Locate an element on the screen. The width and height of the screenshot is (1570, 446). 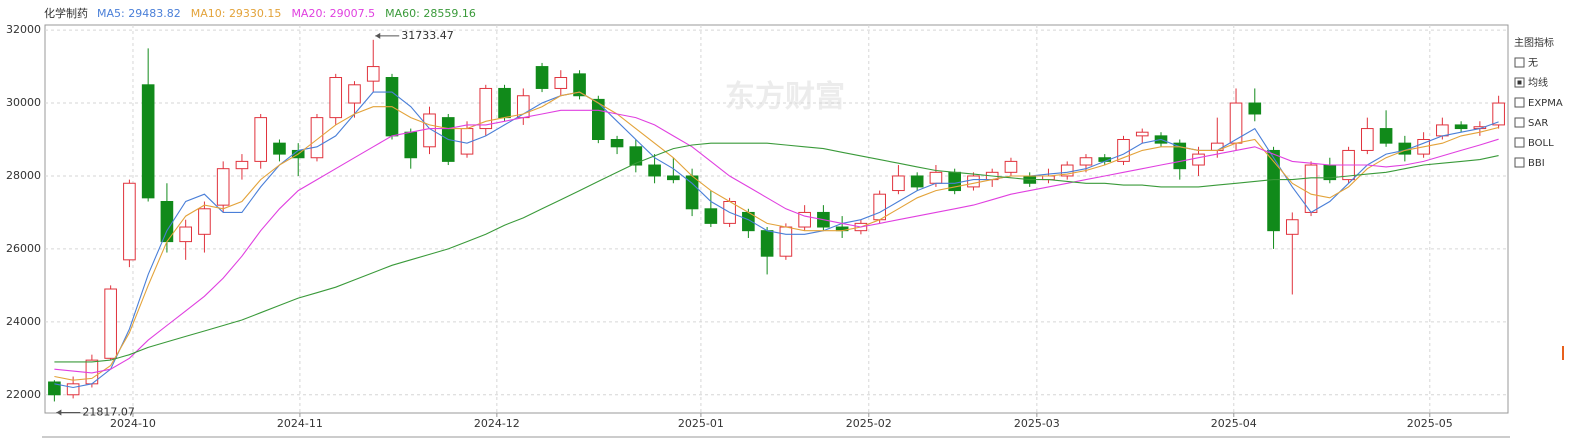
annotation-label: 31733.47 is located at coordinates (427, 35).